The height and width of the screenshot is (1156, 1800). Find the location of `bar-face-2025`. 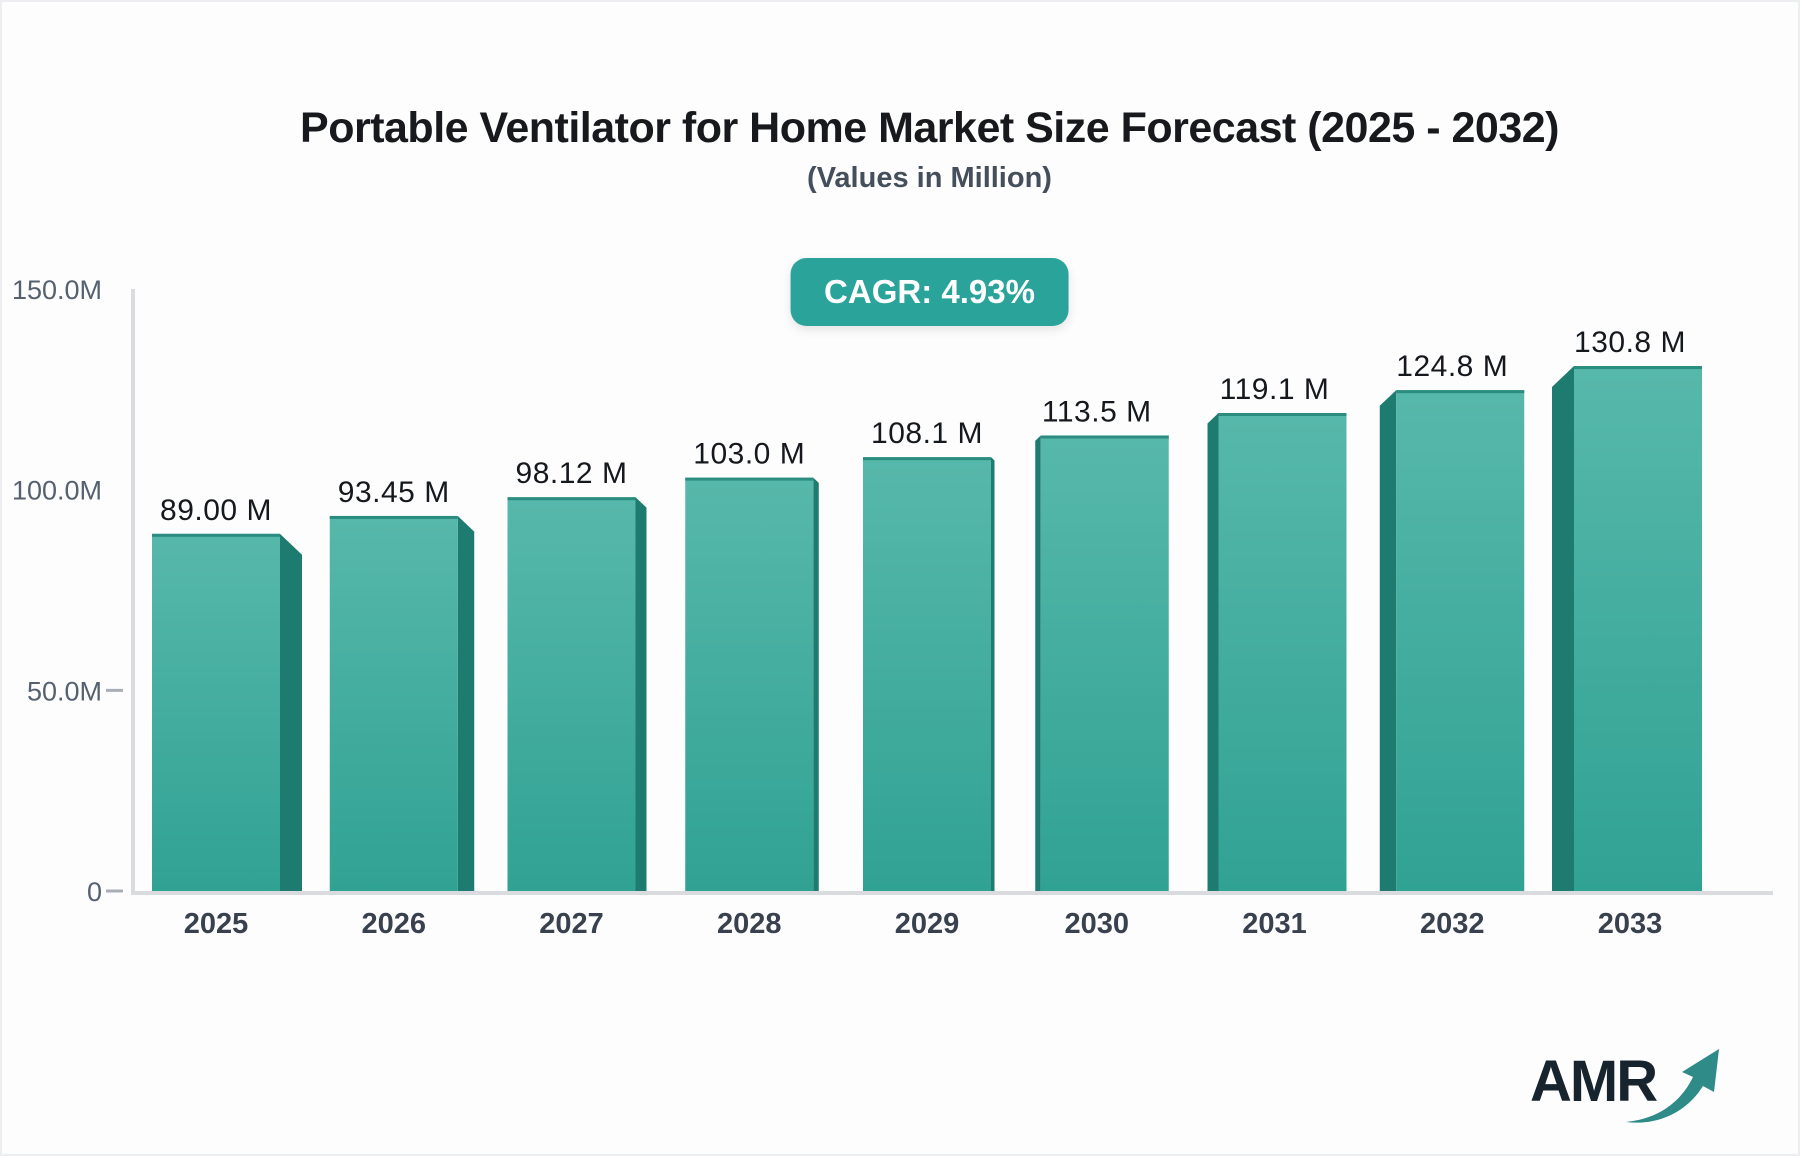

bar-face-2025 is located at coordinates (216, 712).